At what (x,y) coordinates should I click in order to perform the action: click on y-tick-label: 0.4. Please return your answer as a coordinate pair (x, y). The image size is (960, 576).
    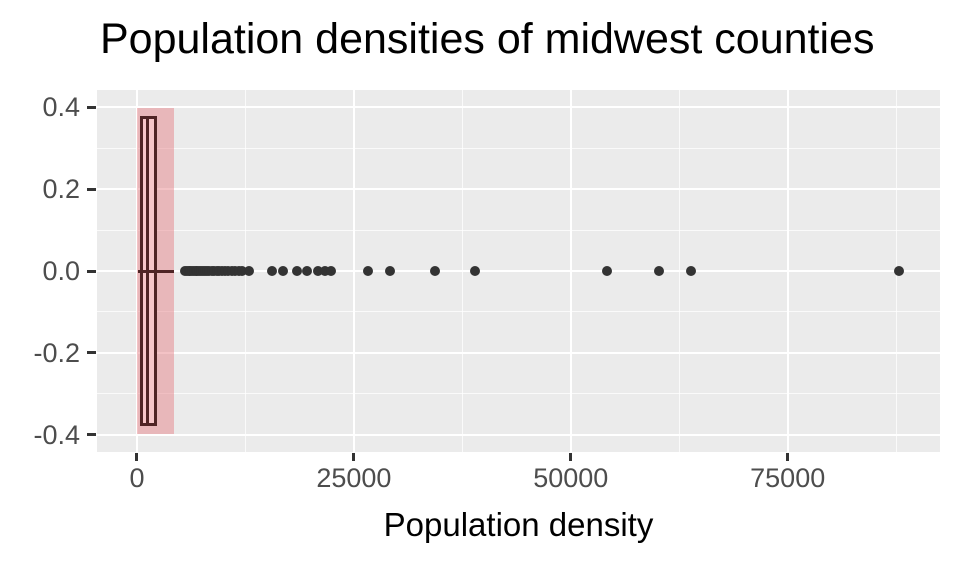
    Looking at the image, I should click on (61, 107).